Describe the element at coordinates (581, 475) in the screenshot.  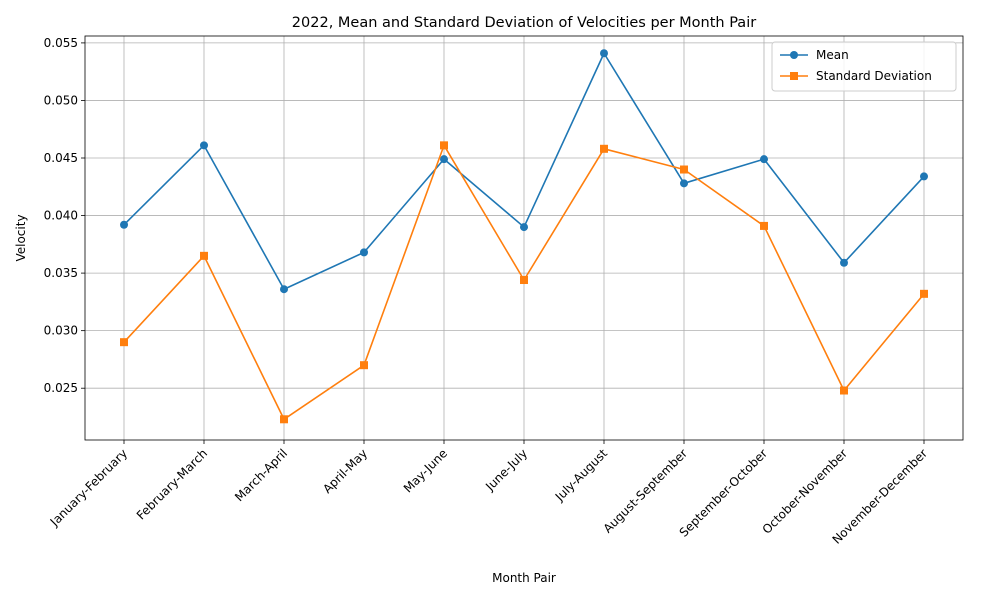
I see `x-tick-label: July-August` at that location.